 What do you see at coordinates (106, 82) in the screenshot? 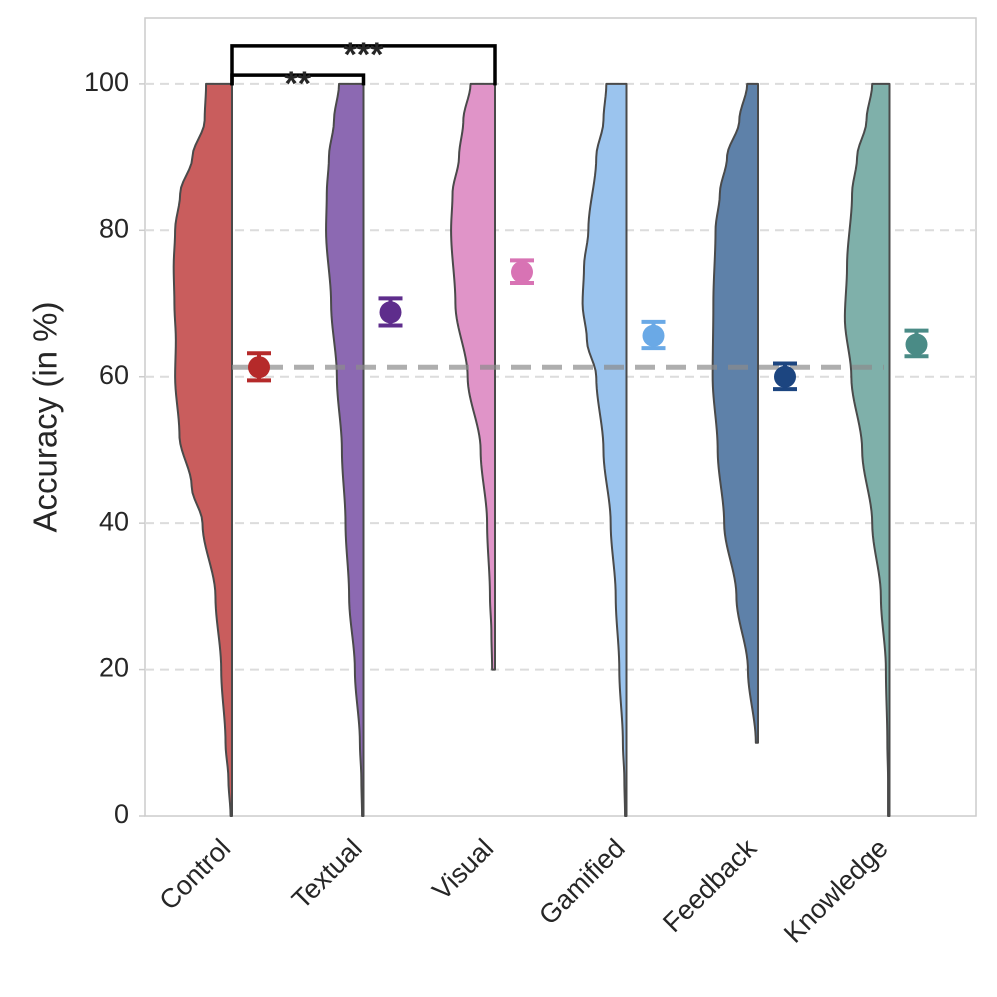
I see `y-tick-label: 100` at bounding box center [106, 82].